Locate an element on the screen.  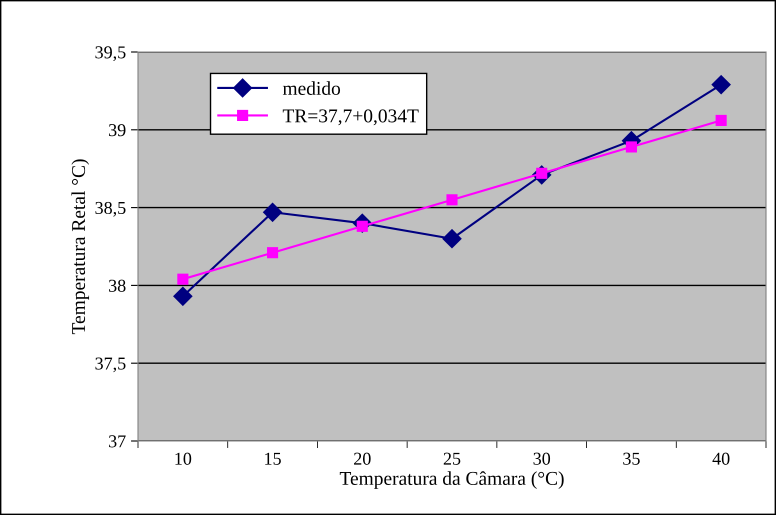
legend-label: medido is located at coordinates (311, 88).